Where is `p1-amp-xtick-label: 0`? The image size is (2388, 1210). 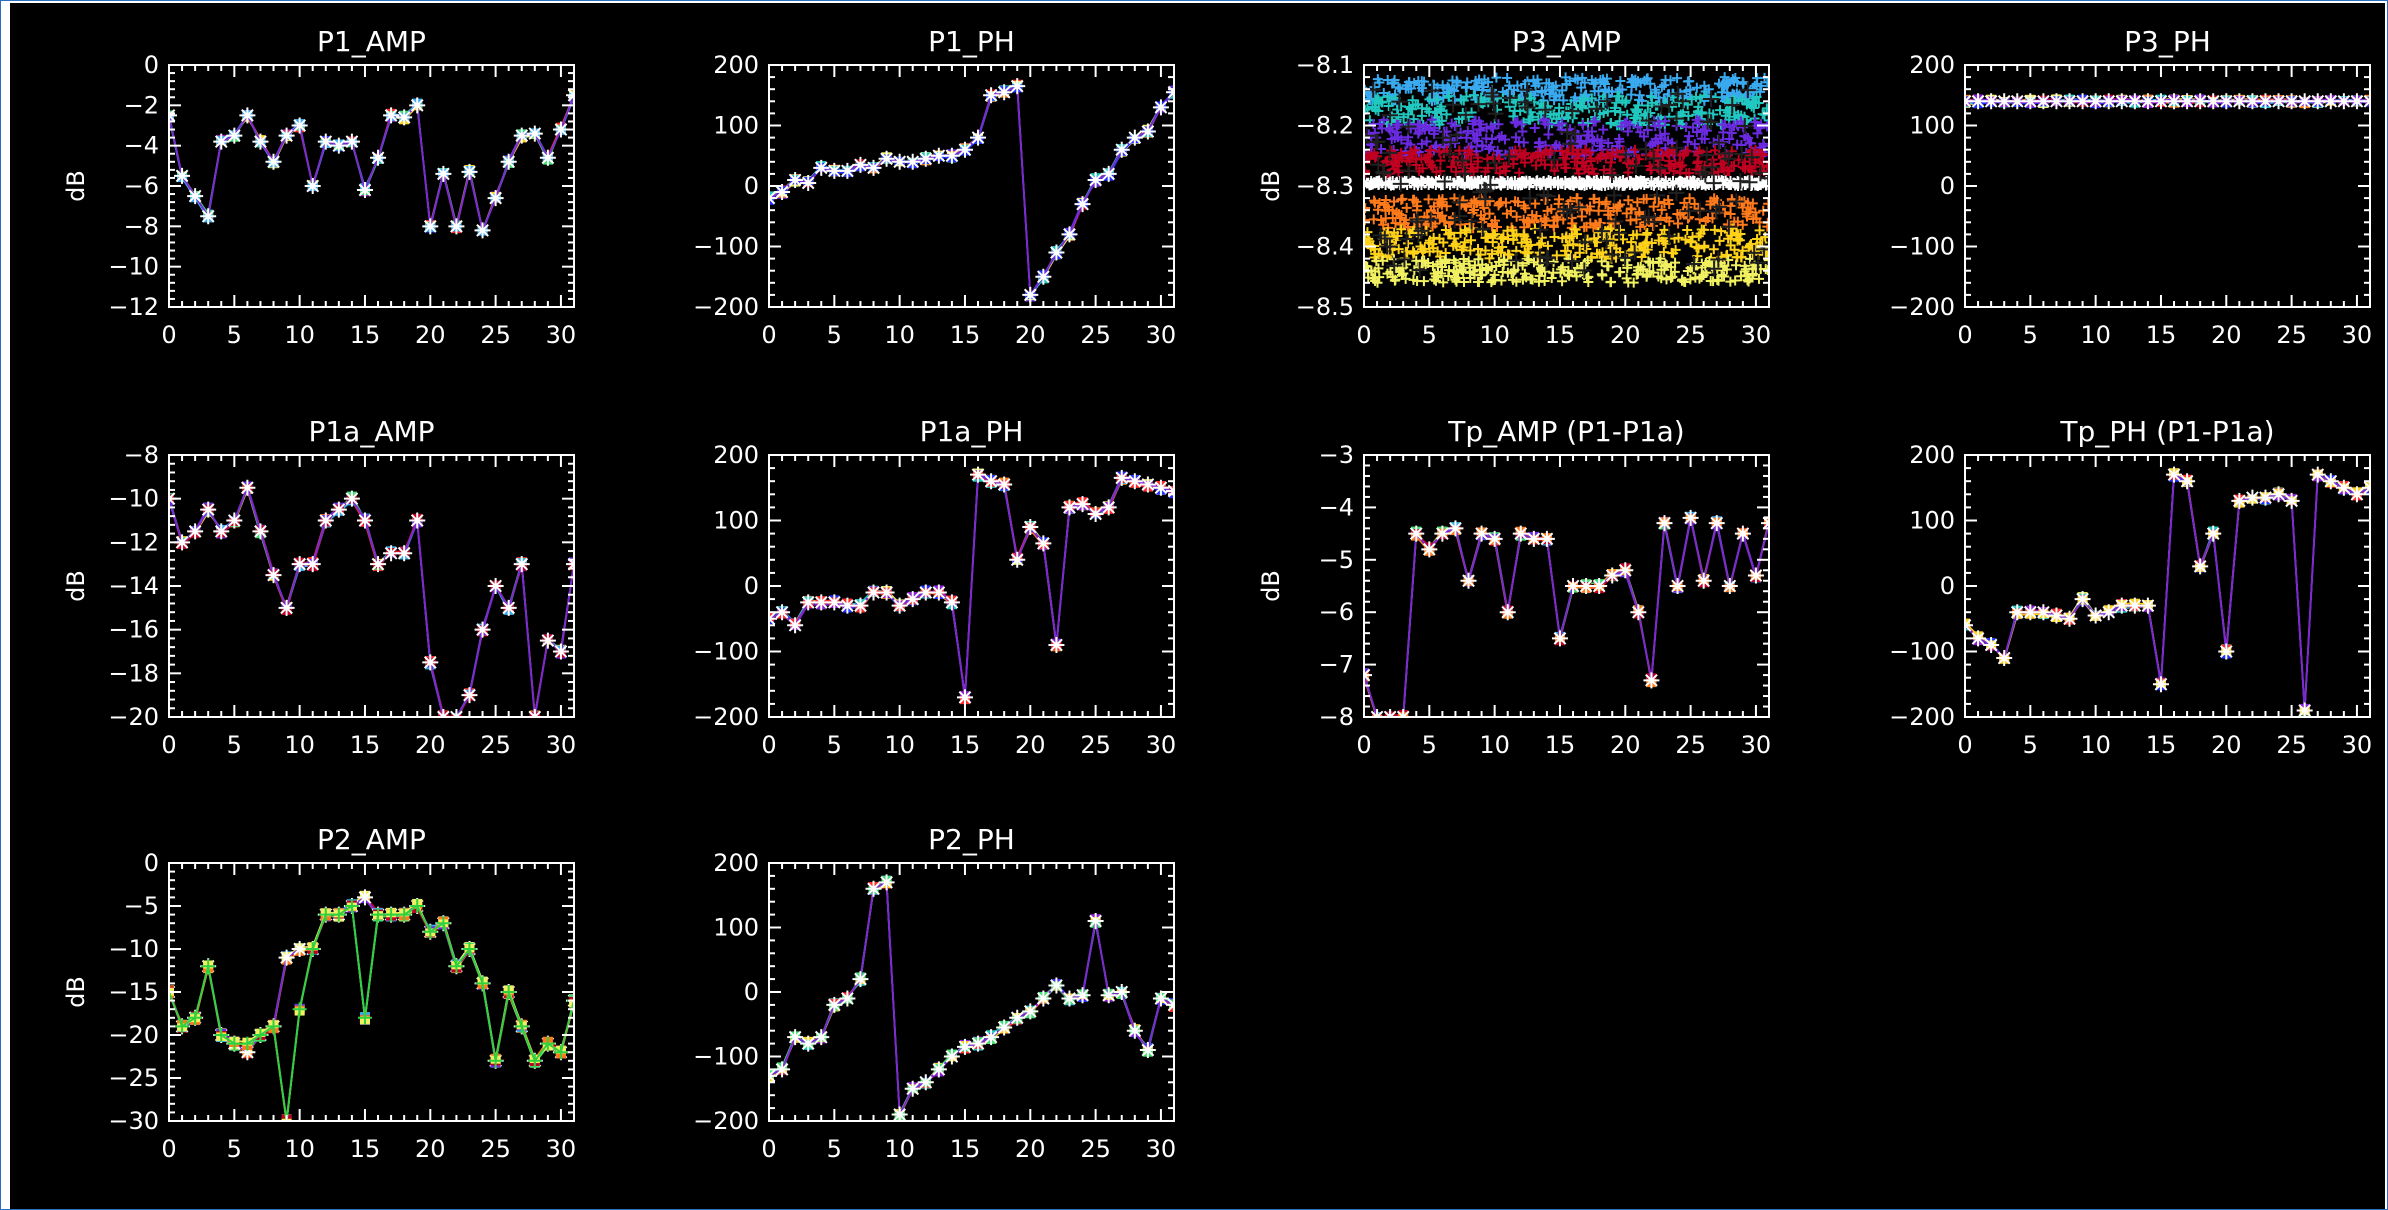 p1-amp-xtick-label: 0 is located at coordinates (168, 335).